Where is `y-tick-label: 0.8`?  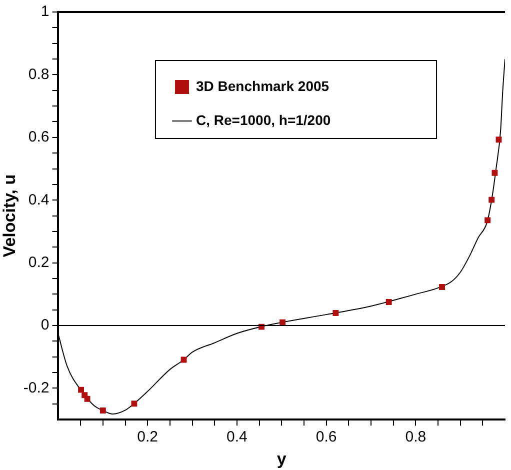
y-tick-label: 0.8 is located at coordinates (39, 74).